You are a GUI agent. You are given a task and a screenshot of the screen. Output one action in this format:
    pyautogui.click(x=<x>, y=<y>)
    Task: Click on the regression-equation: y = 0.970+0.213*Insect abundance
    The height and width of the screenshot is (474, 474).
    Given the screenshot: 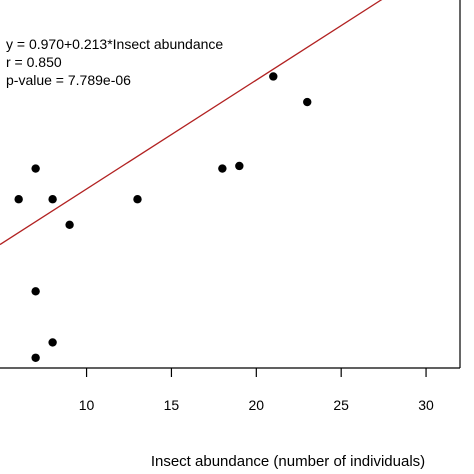 What is the action you would take?
    pyautogui.click(x=114, y=44)
    